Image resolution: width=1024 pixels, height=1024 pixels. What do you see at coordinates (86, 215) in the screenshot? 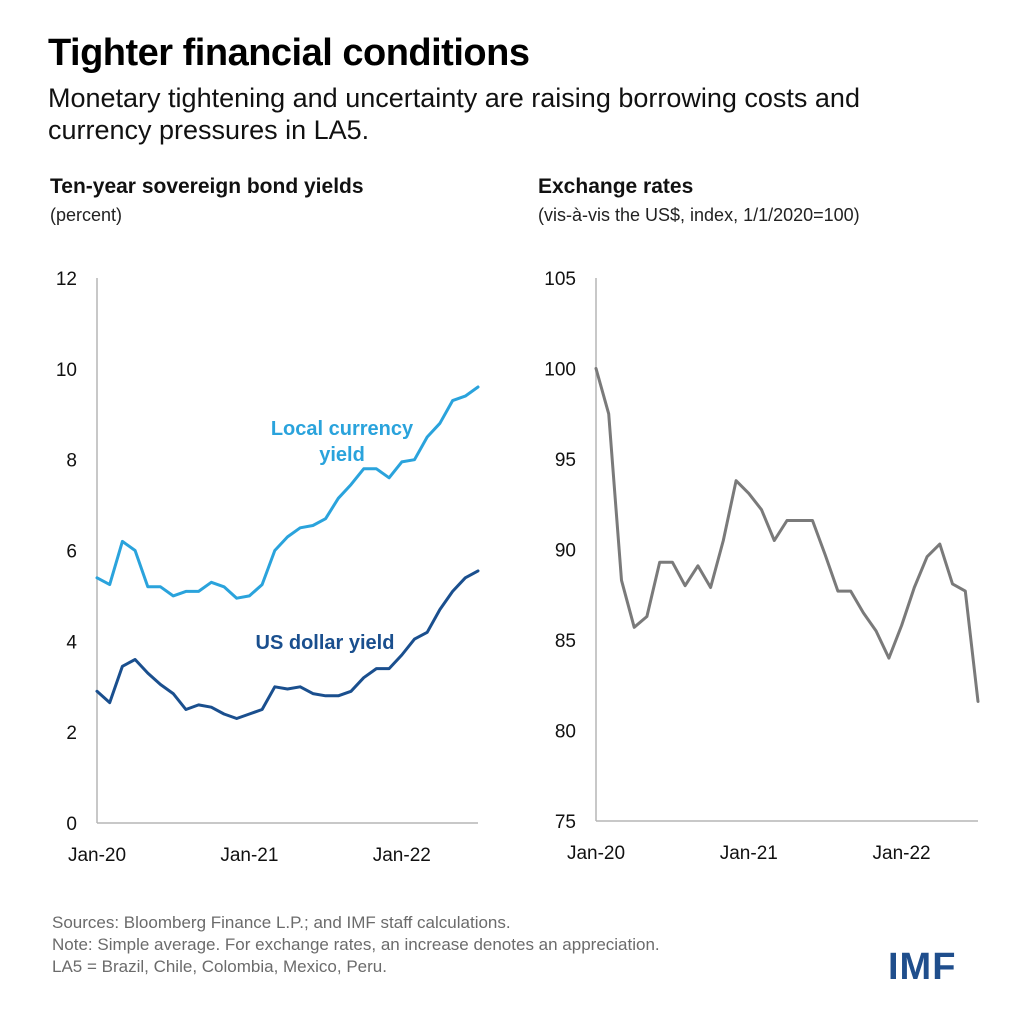
I see `bond-yields-chart-subtitle: (percent)` at bounding box center [86, 215].